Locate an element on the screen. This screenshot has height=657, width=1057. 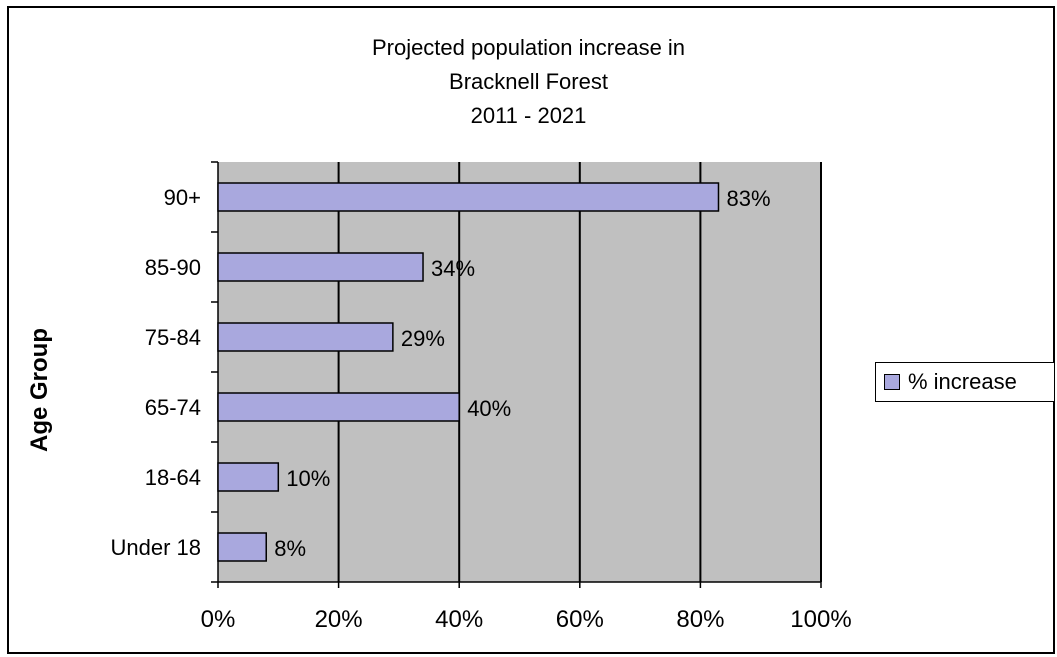
y-tick-label: 75-84 is located at coordinates (173, 337).